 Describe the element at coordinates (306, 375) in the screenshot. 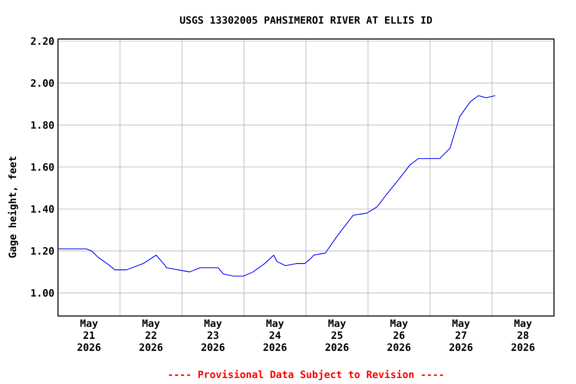

I see `text: ---- Provisional Data Subject to Revision ----` at that location.